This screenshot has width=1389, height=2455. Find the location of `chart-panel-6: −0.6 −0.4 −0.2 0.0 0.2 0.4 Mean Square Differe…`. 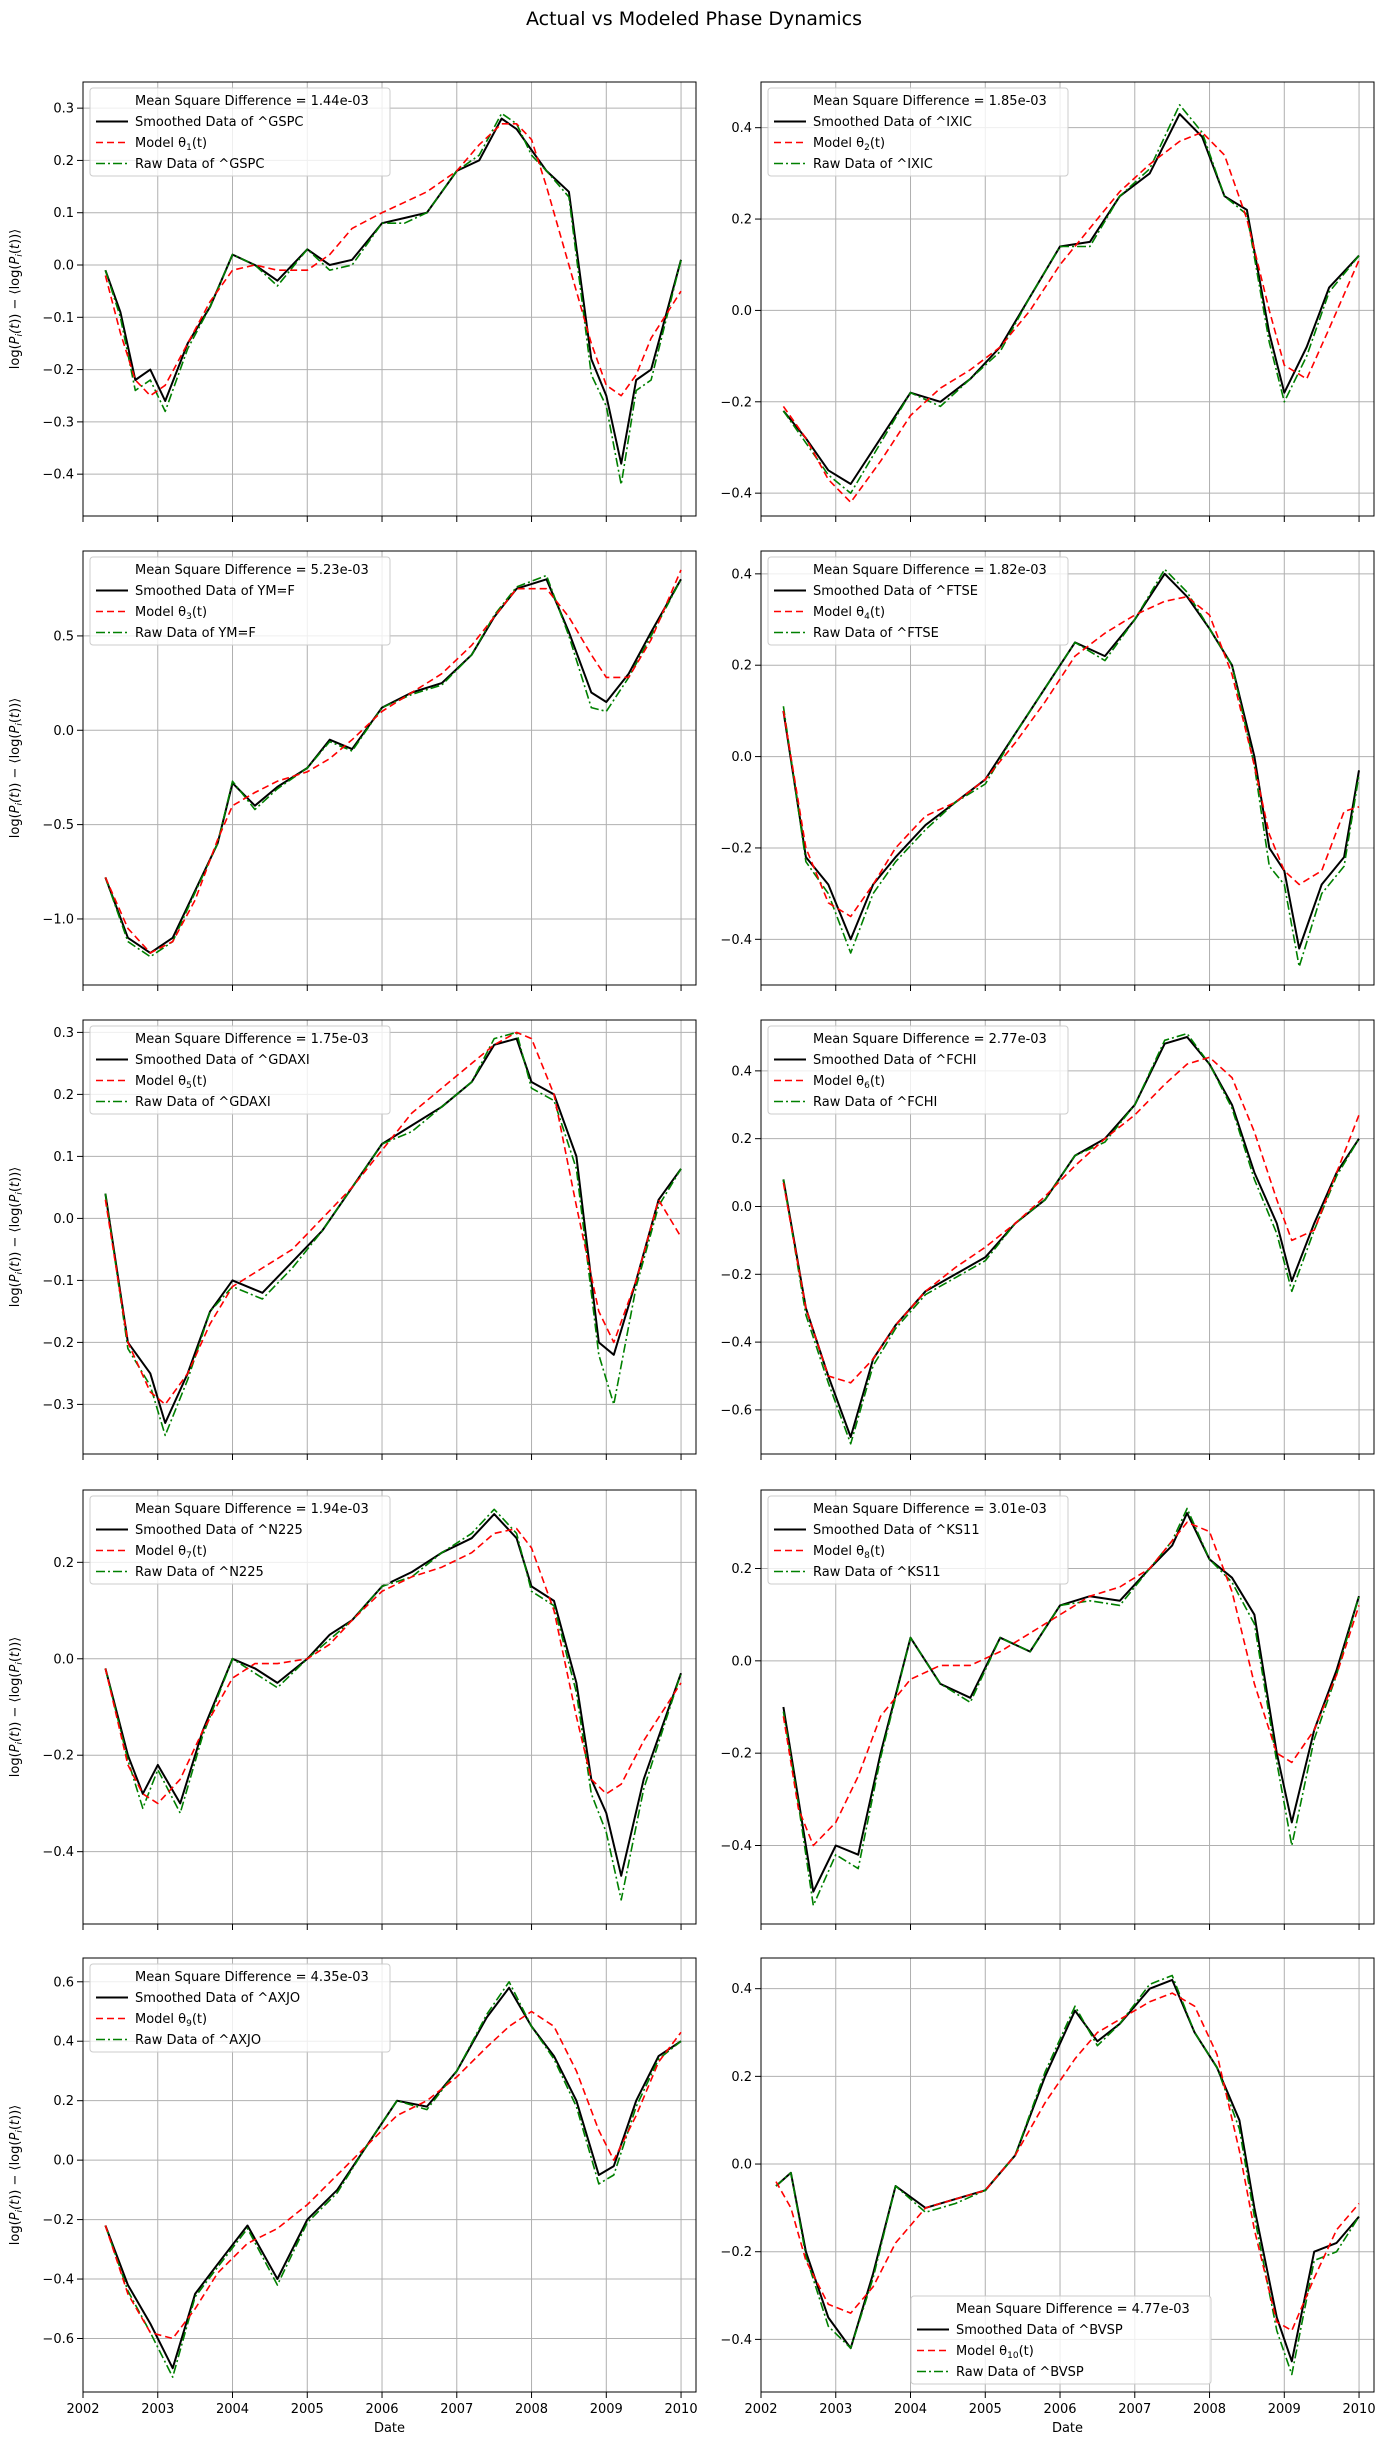

chart-panel-6: −0.6 −0.4 −0.2 0.0 0.2 0.4 Mean Square Differe… is located at coordinates (1047, 1239).